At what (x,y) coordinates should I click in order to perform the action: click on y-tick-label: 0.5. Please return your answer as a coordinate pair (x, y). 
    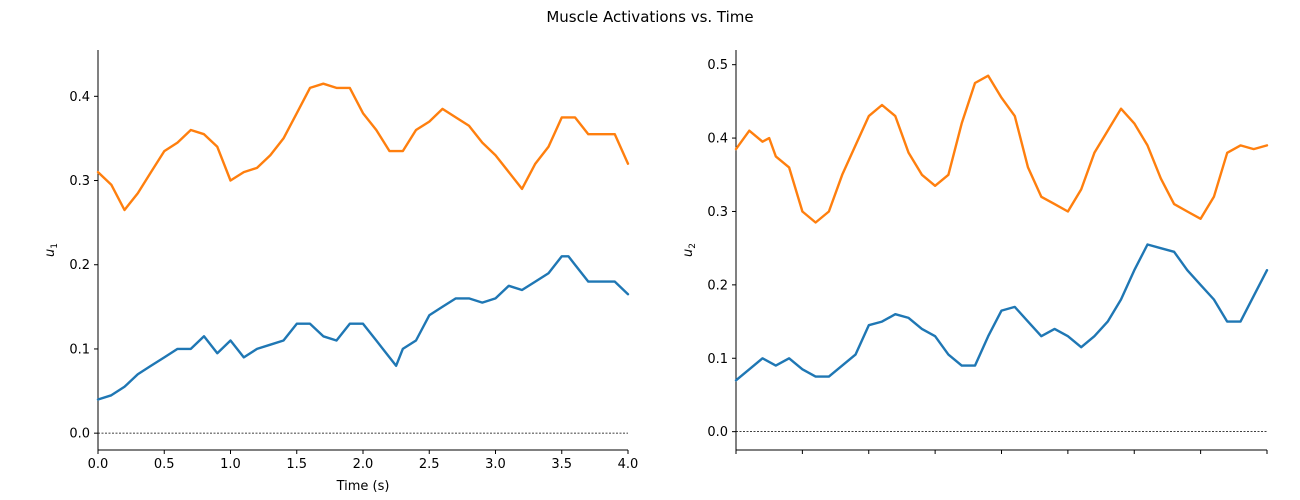
    Looking at the image, I should click on (717, 65).